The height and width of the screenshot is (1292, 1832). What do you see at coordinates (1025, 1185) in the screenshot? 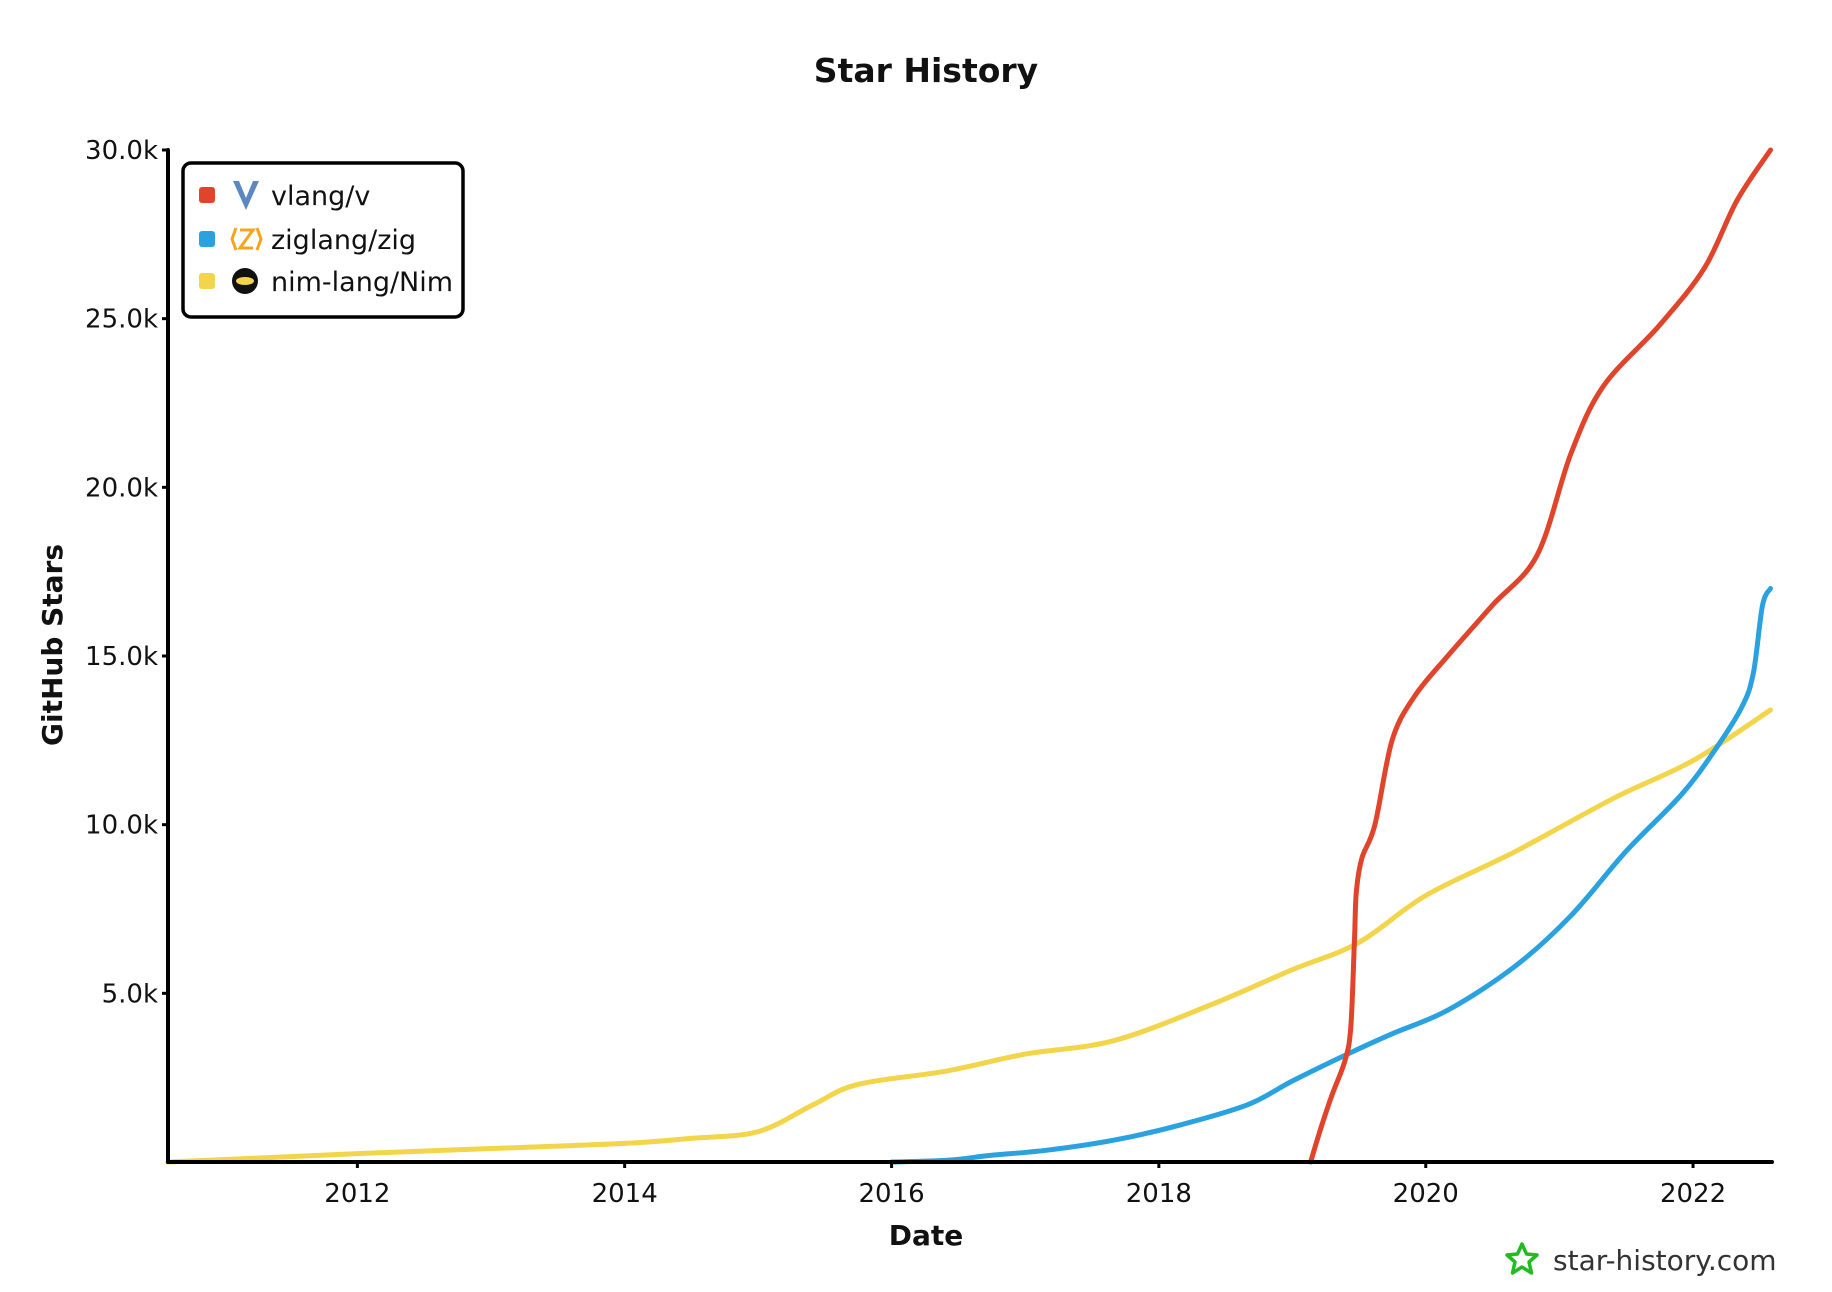
I see `x-axis-ticks: 2012 2014 2016 2018 2020 2022` at bounding box center [1025, 1185].